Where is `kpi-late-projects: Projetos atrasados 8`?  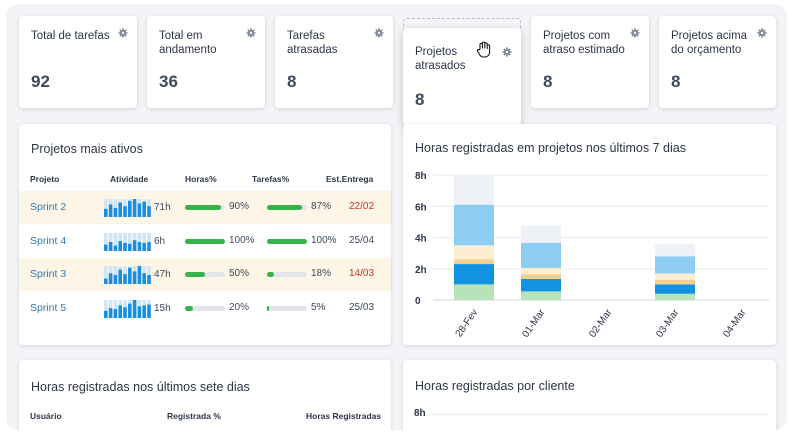
kpi-late-projects: Projetos atrasados 8 is located at coordinates (462, 76).